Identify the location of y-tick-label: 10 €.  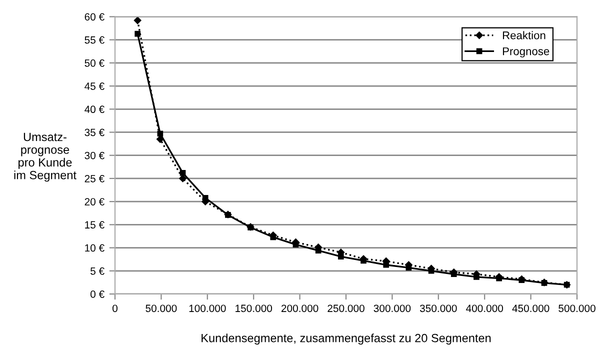
(94, 248).